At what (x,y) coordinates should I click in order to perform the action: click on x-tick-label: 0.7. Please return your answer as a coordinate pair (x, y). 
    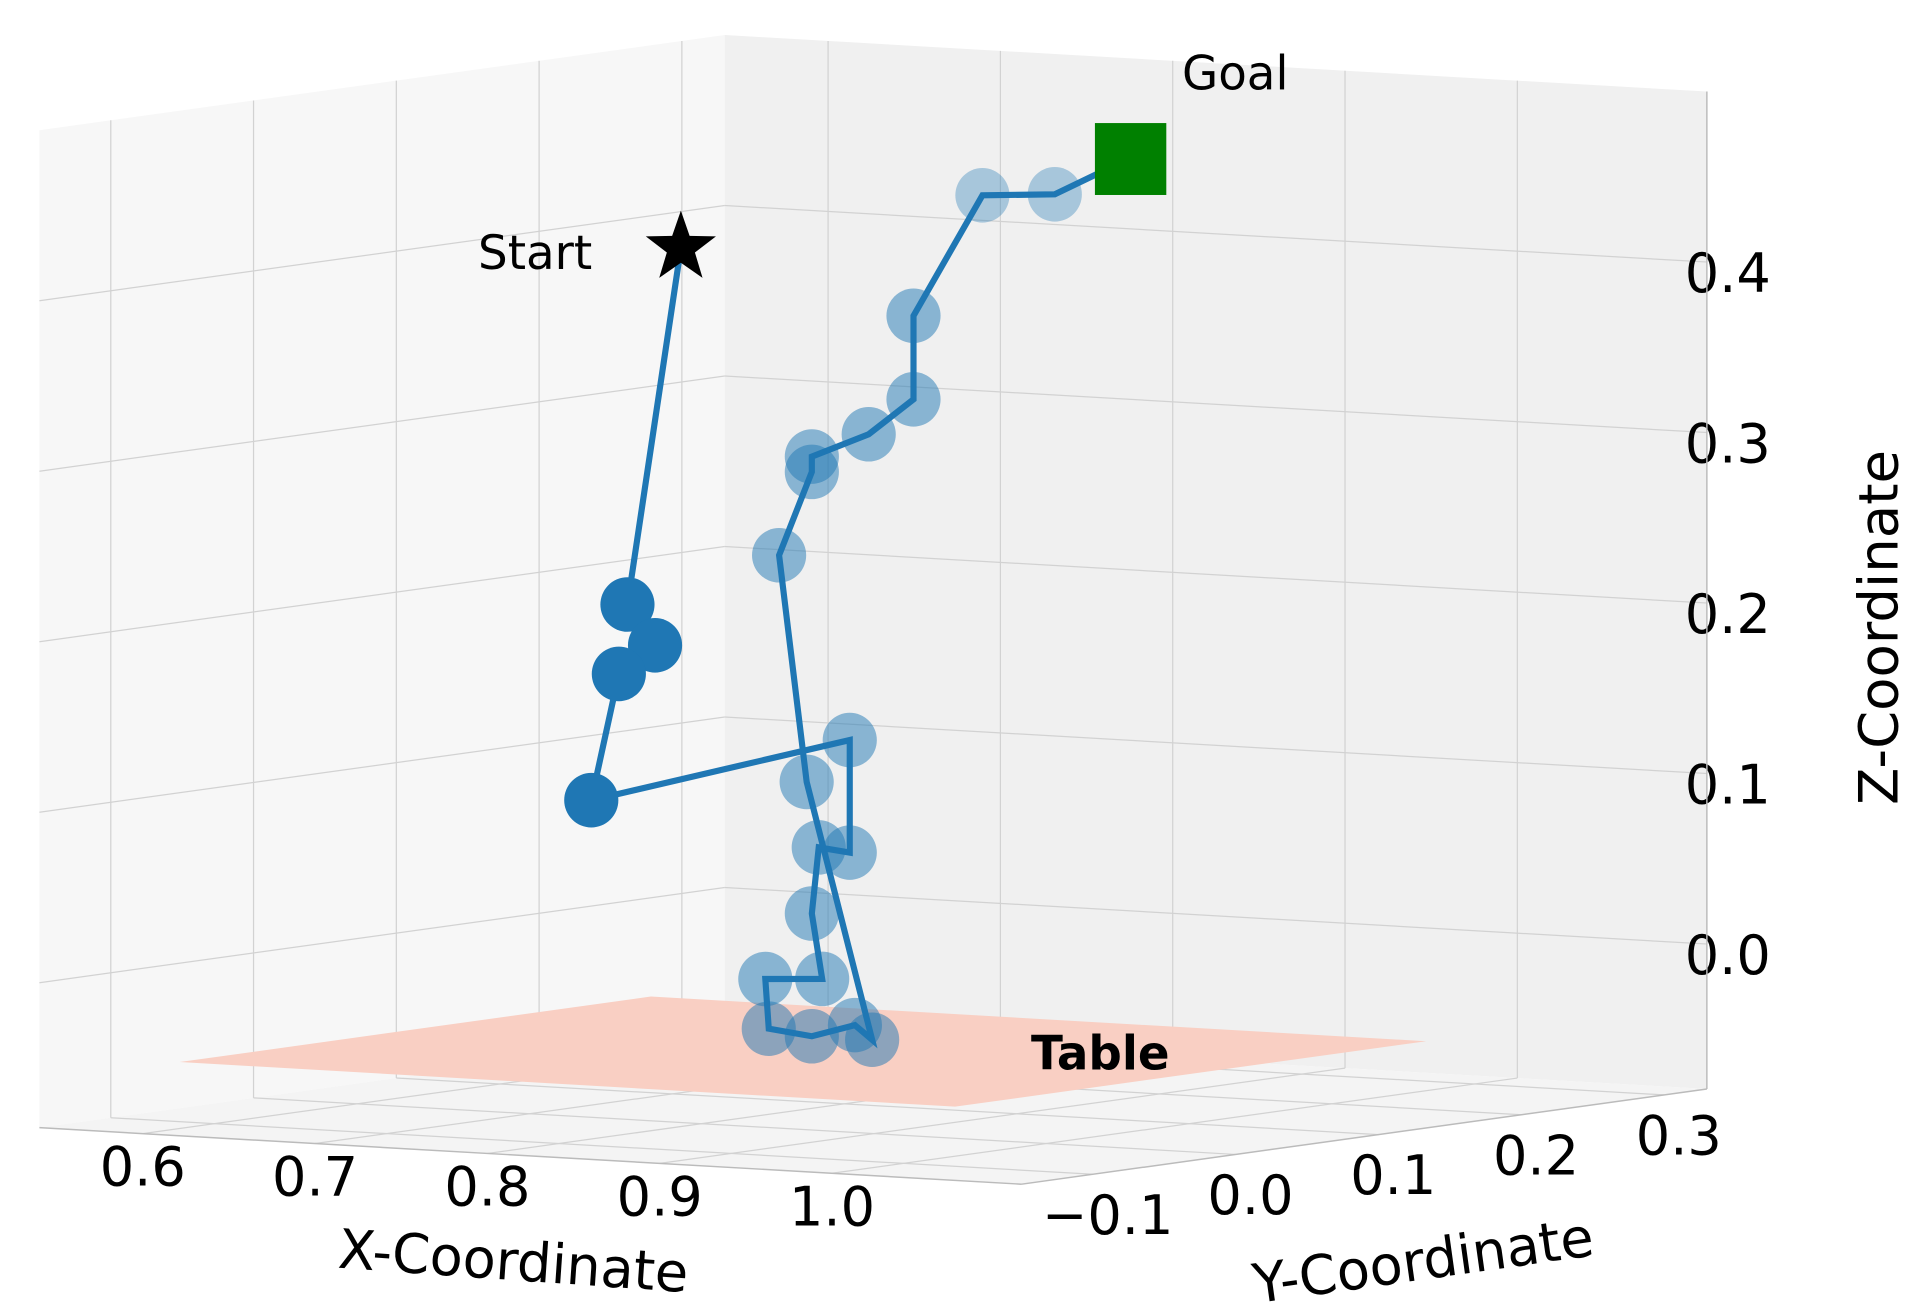
    Looking at the image, I should click on (315, 1176).